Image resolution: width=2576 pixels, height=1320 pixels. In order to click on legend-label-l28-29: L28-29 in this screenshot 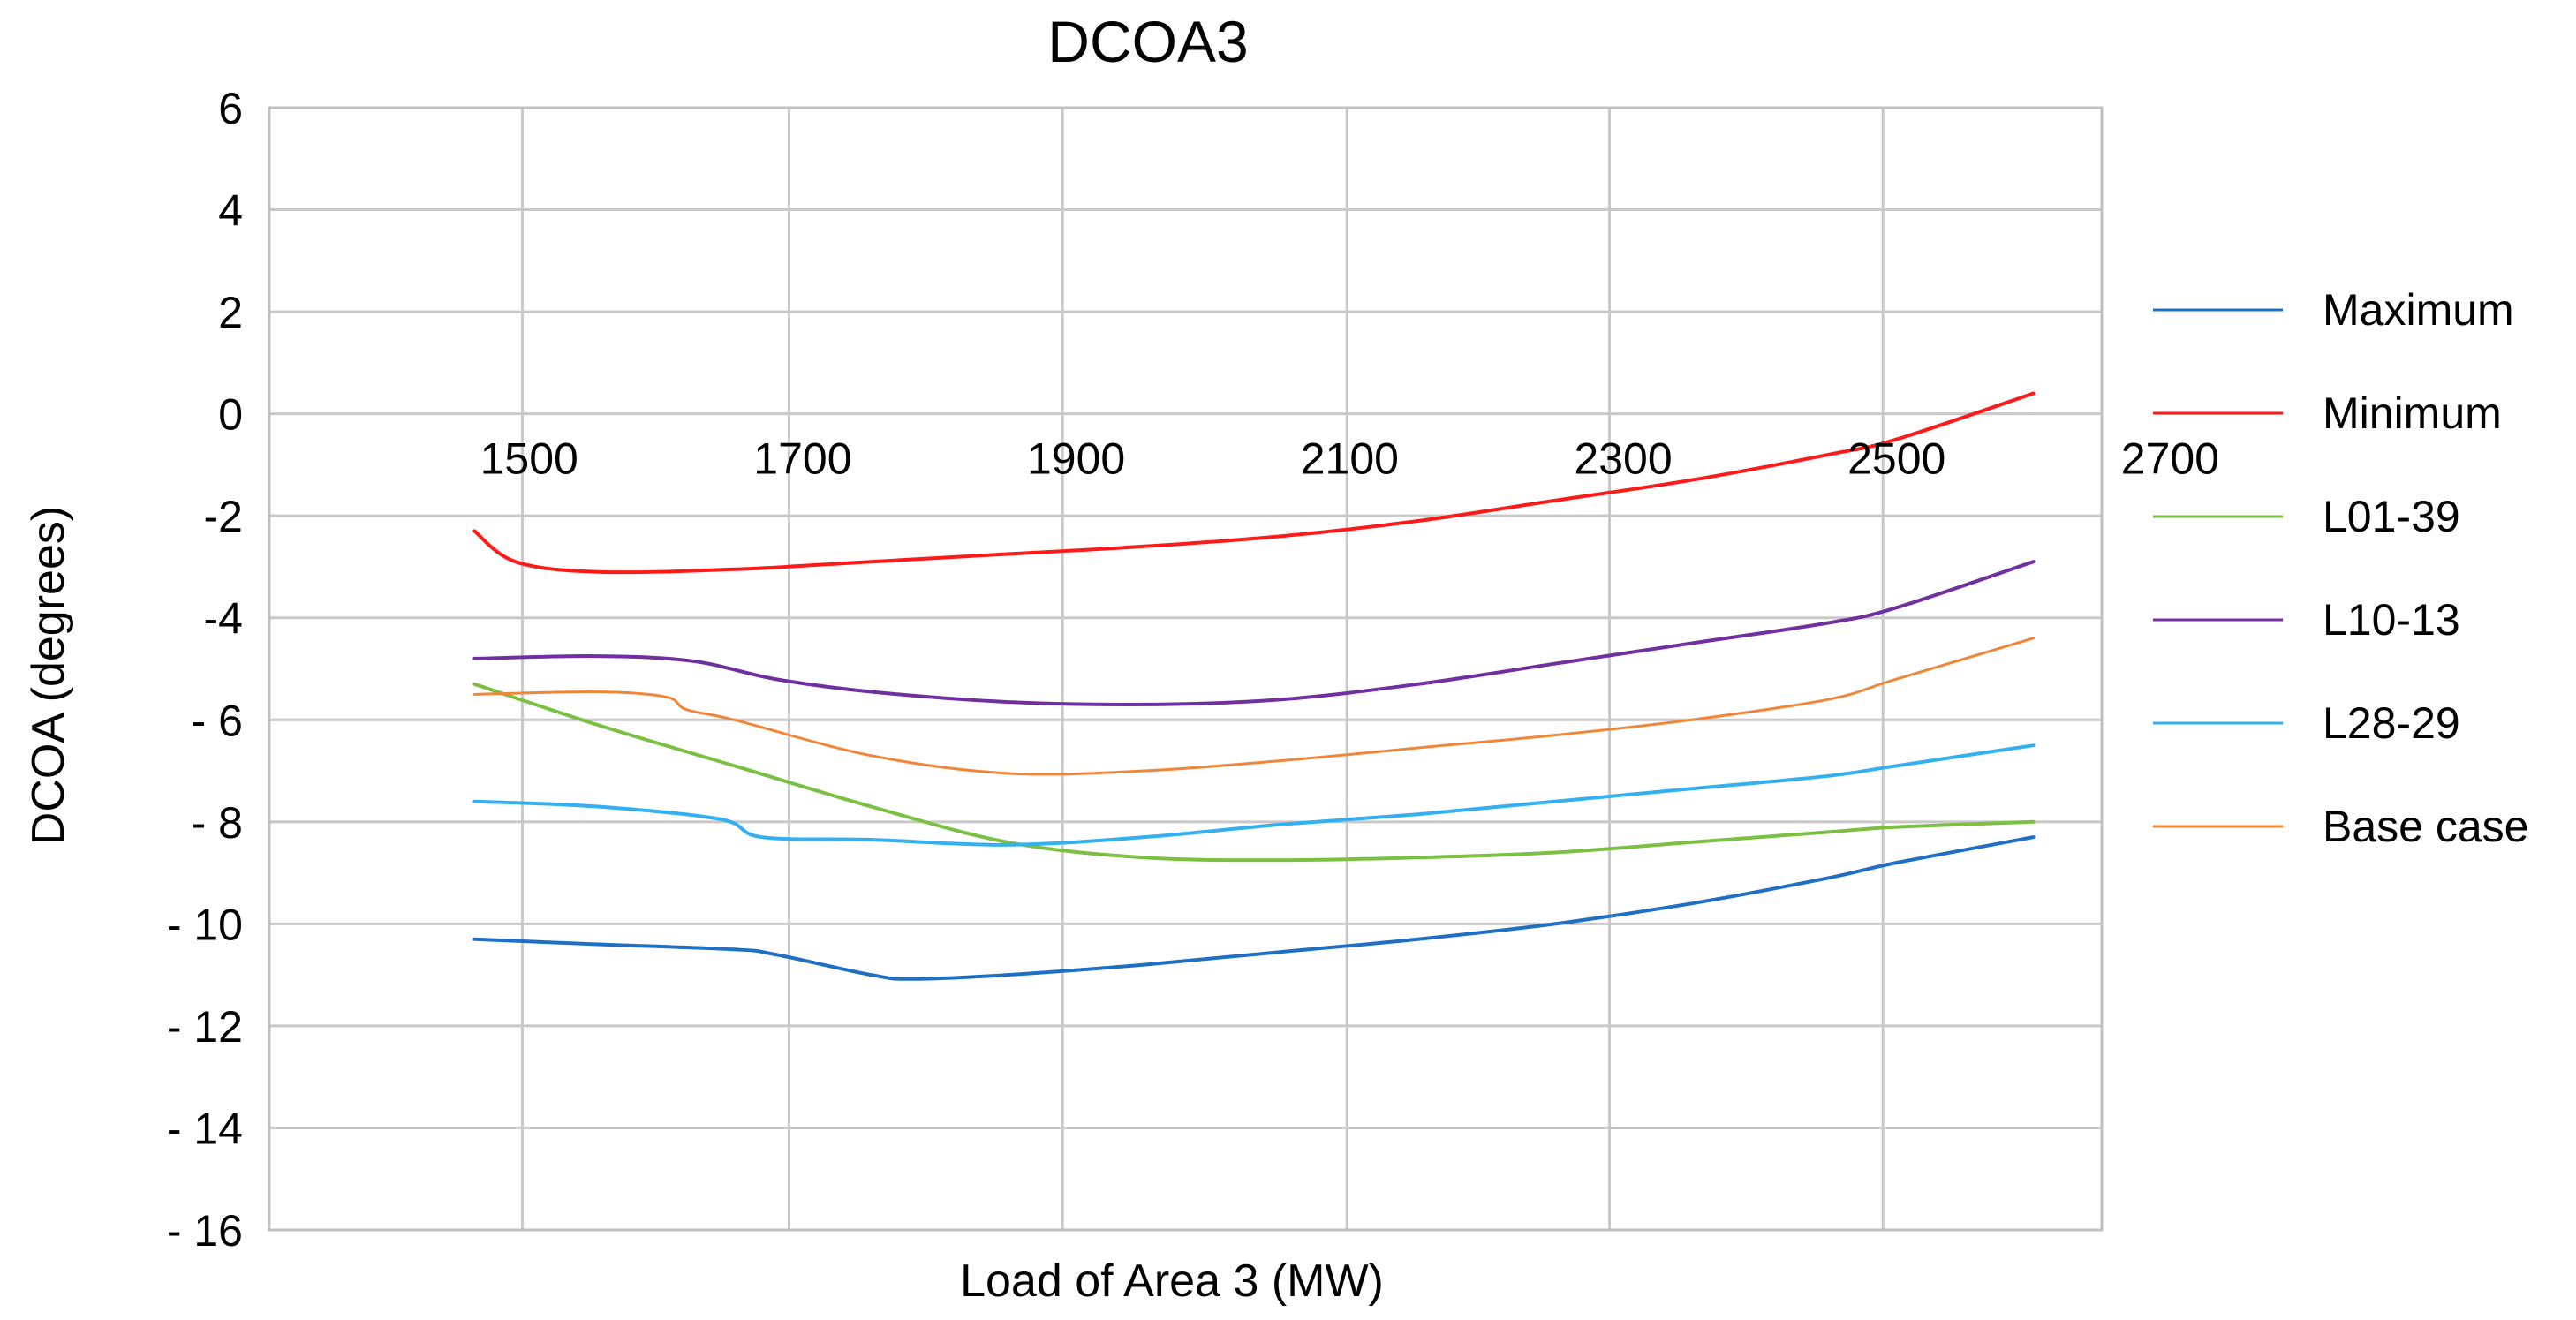, I will do `click(2392, 723)`.